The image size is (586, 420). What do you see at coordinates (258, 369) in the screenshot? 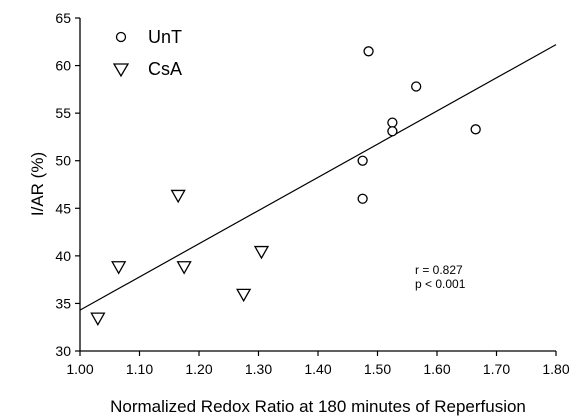
I see `x-tick-label: 1.30` at bounding box center [258, 369].